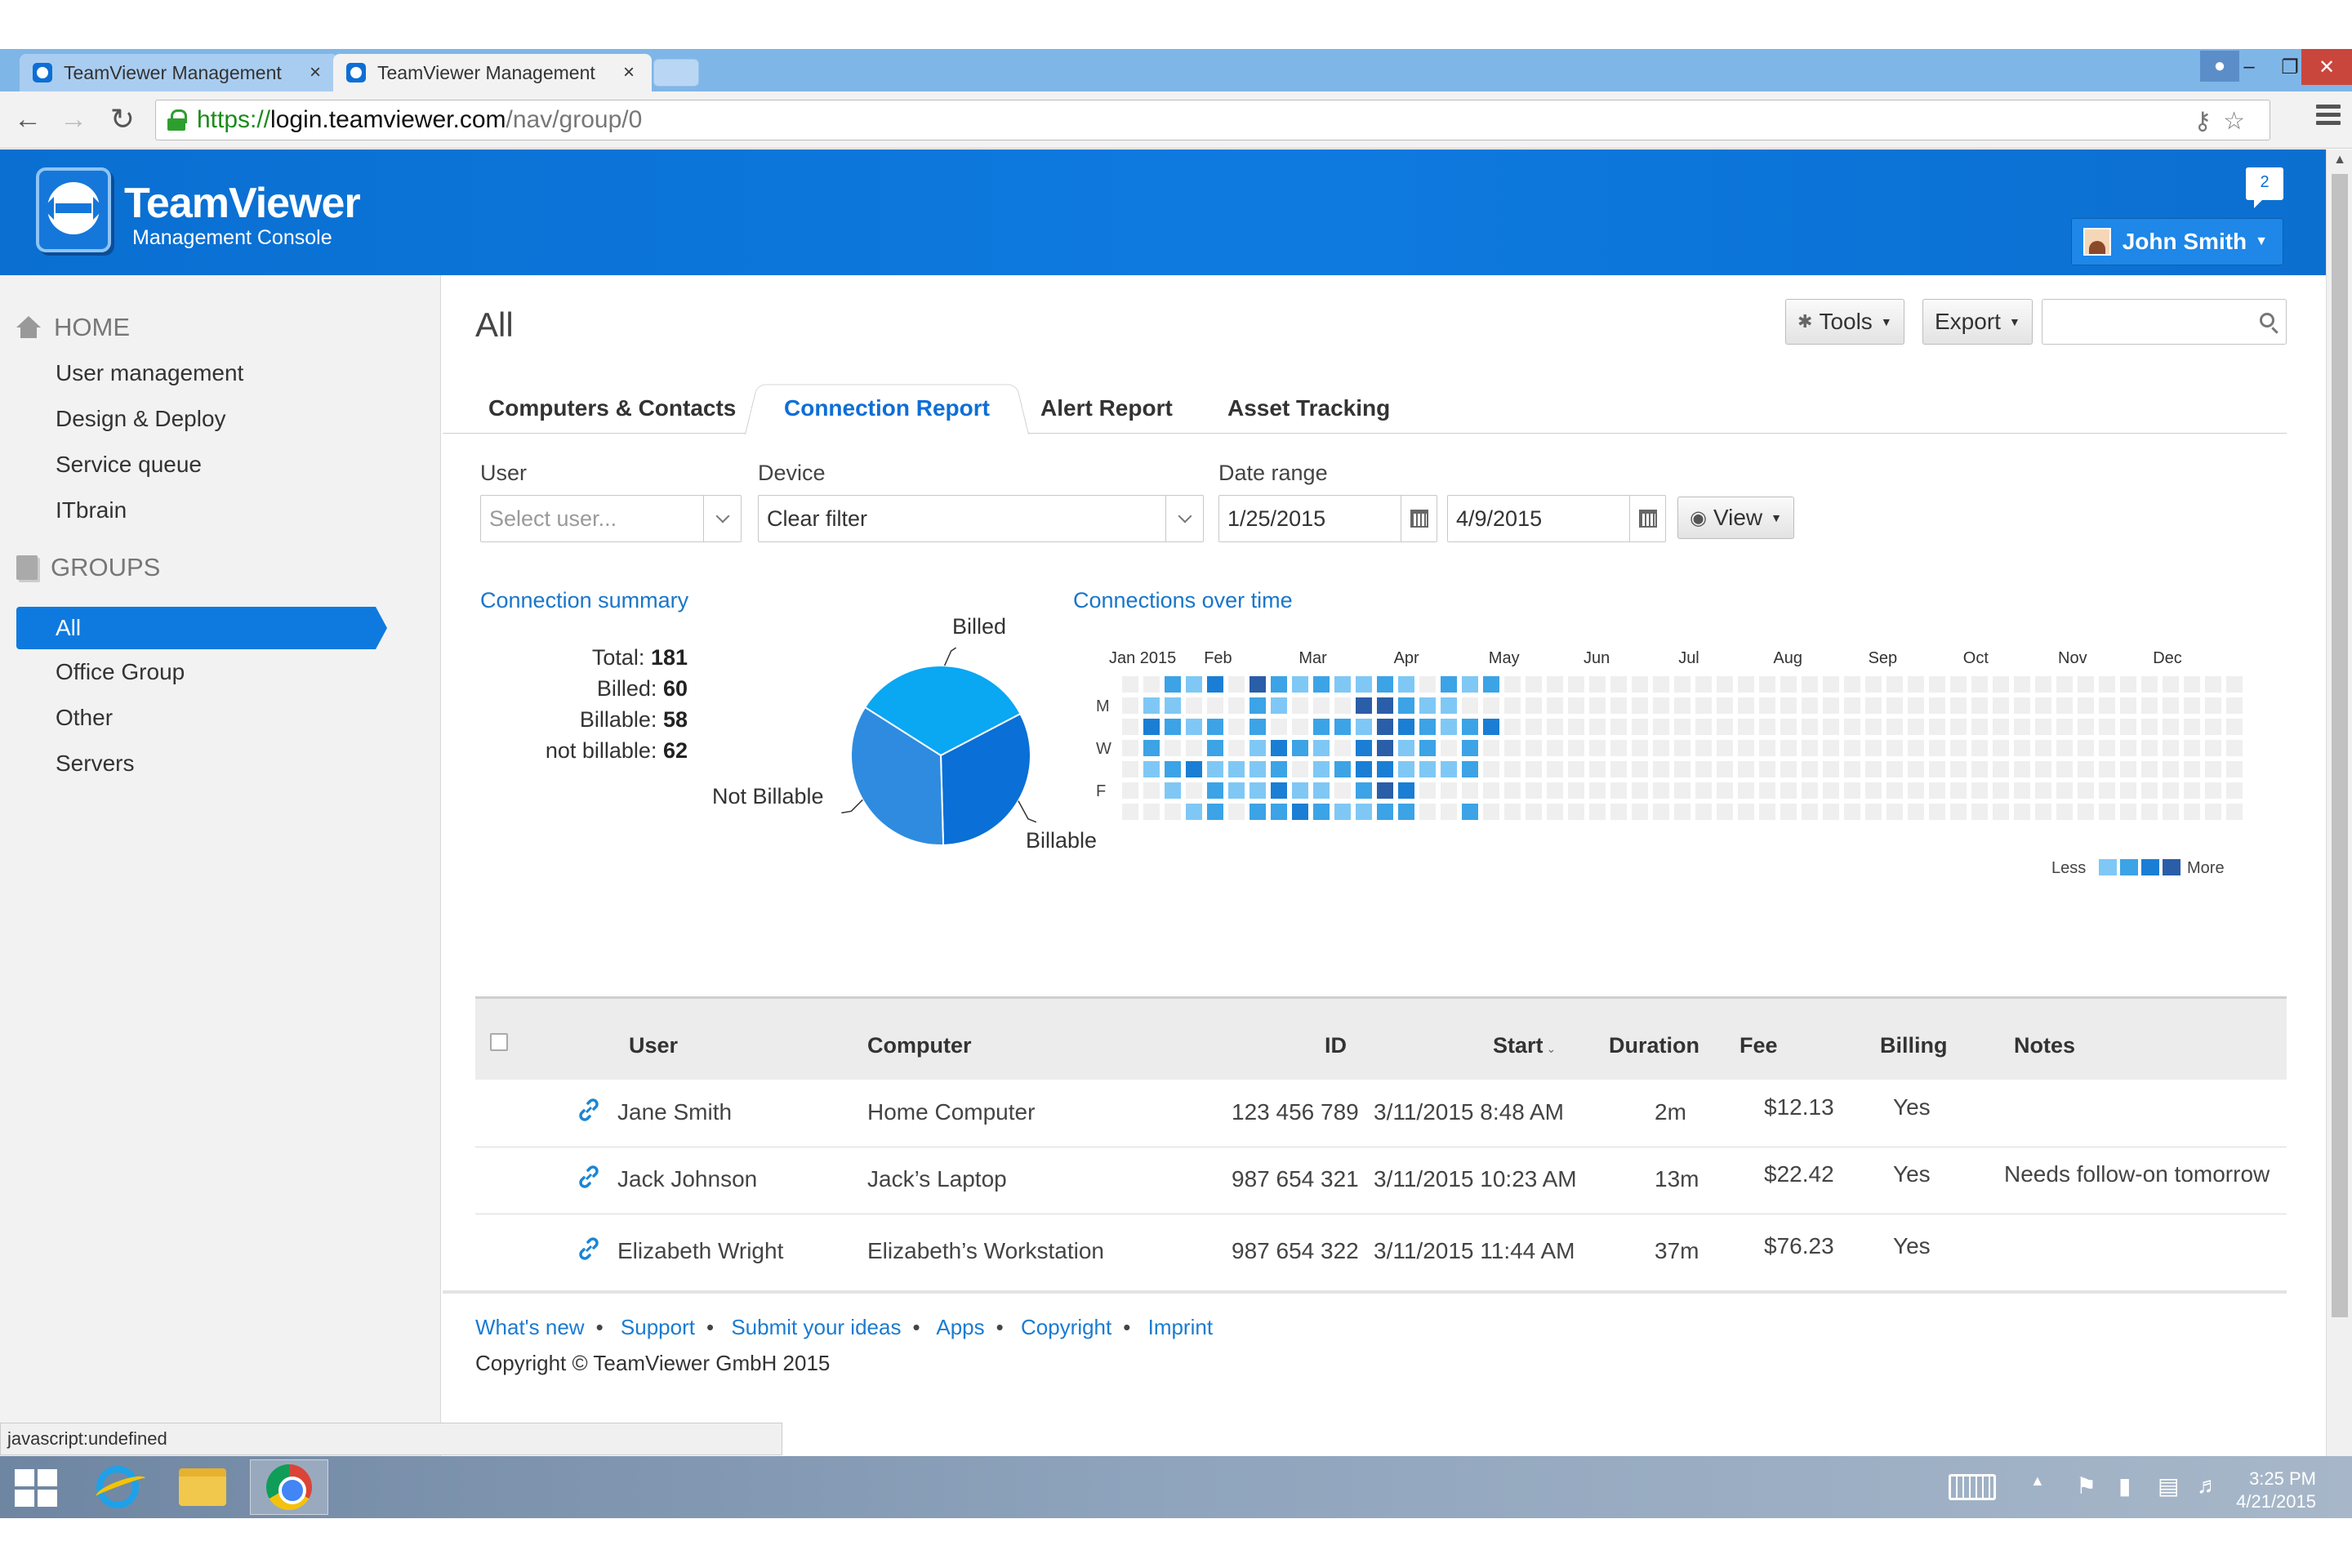 This screenshot has height=1568, width=2352. I want to click on browser-tab-1: TeamViewer Management ×, so click(179, 72).